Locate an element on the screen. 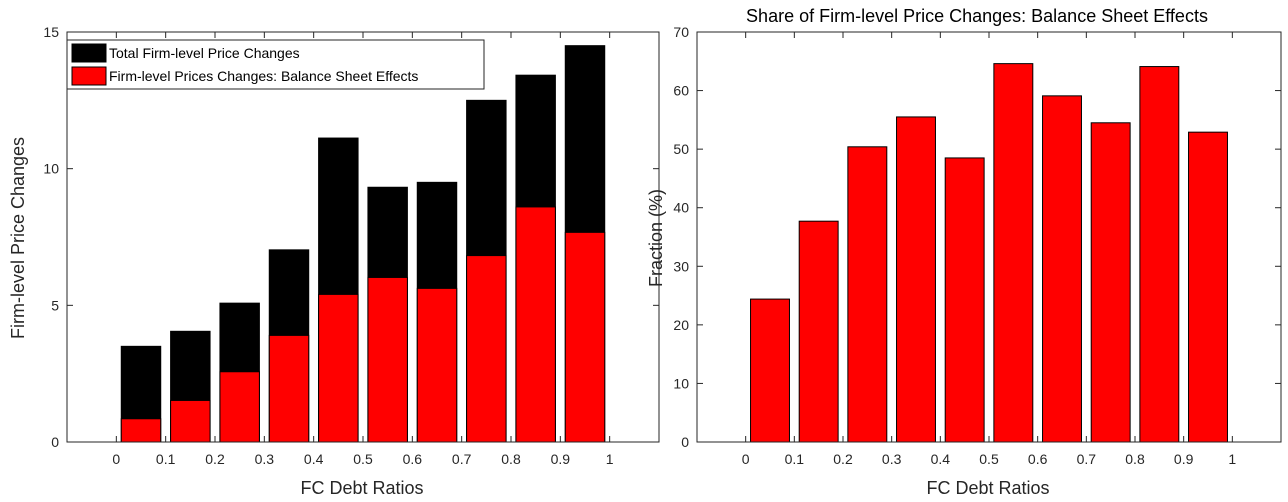  y-tick-label: 15 is located at coordinates (51, 32).